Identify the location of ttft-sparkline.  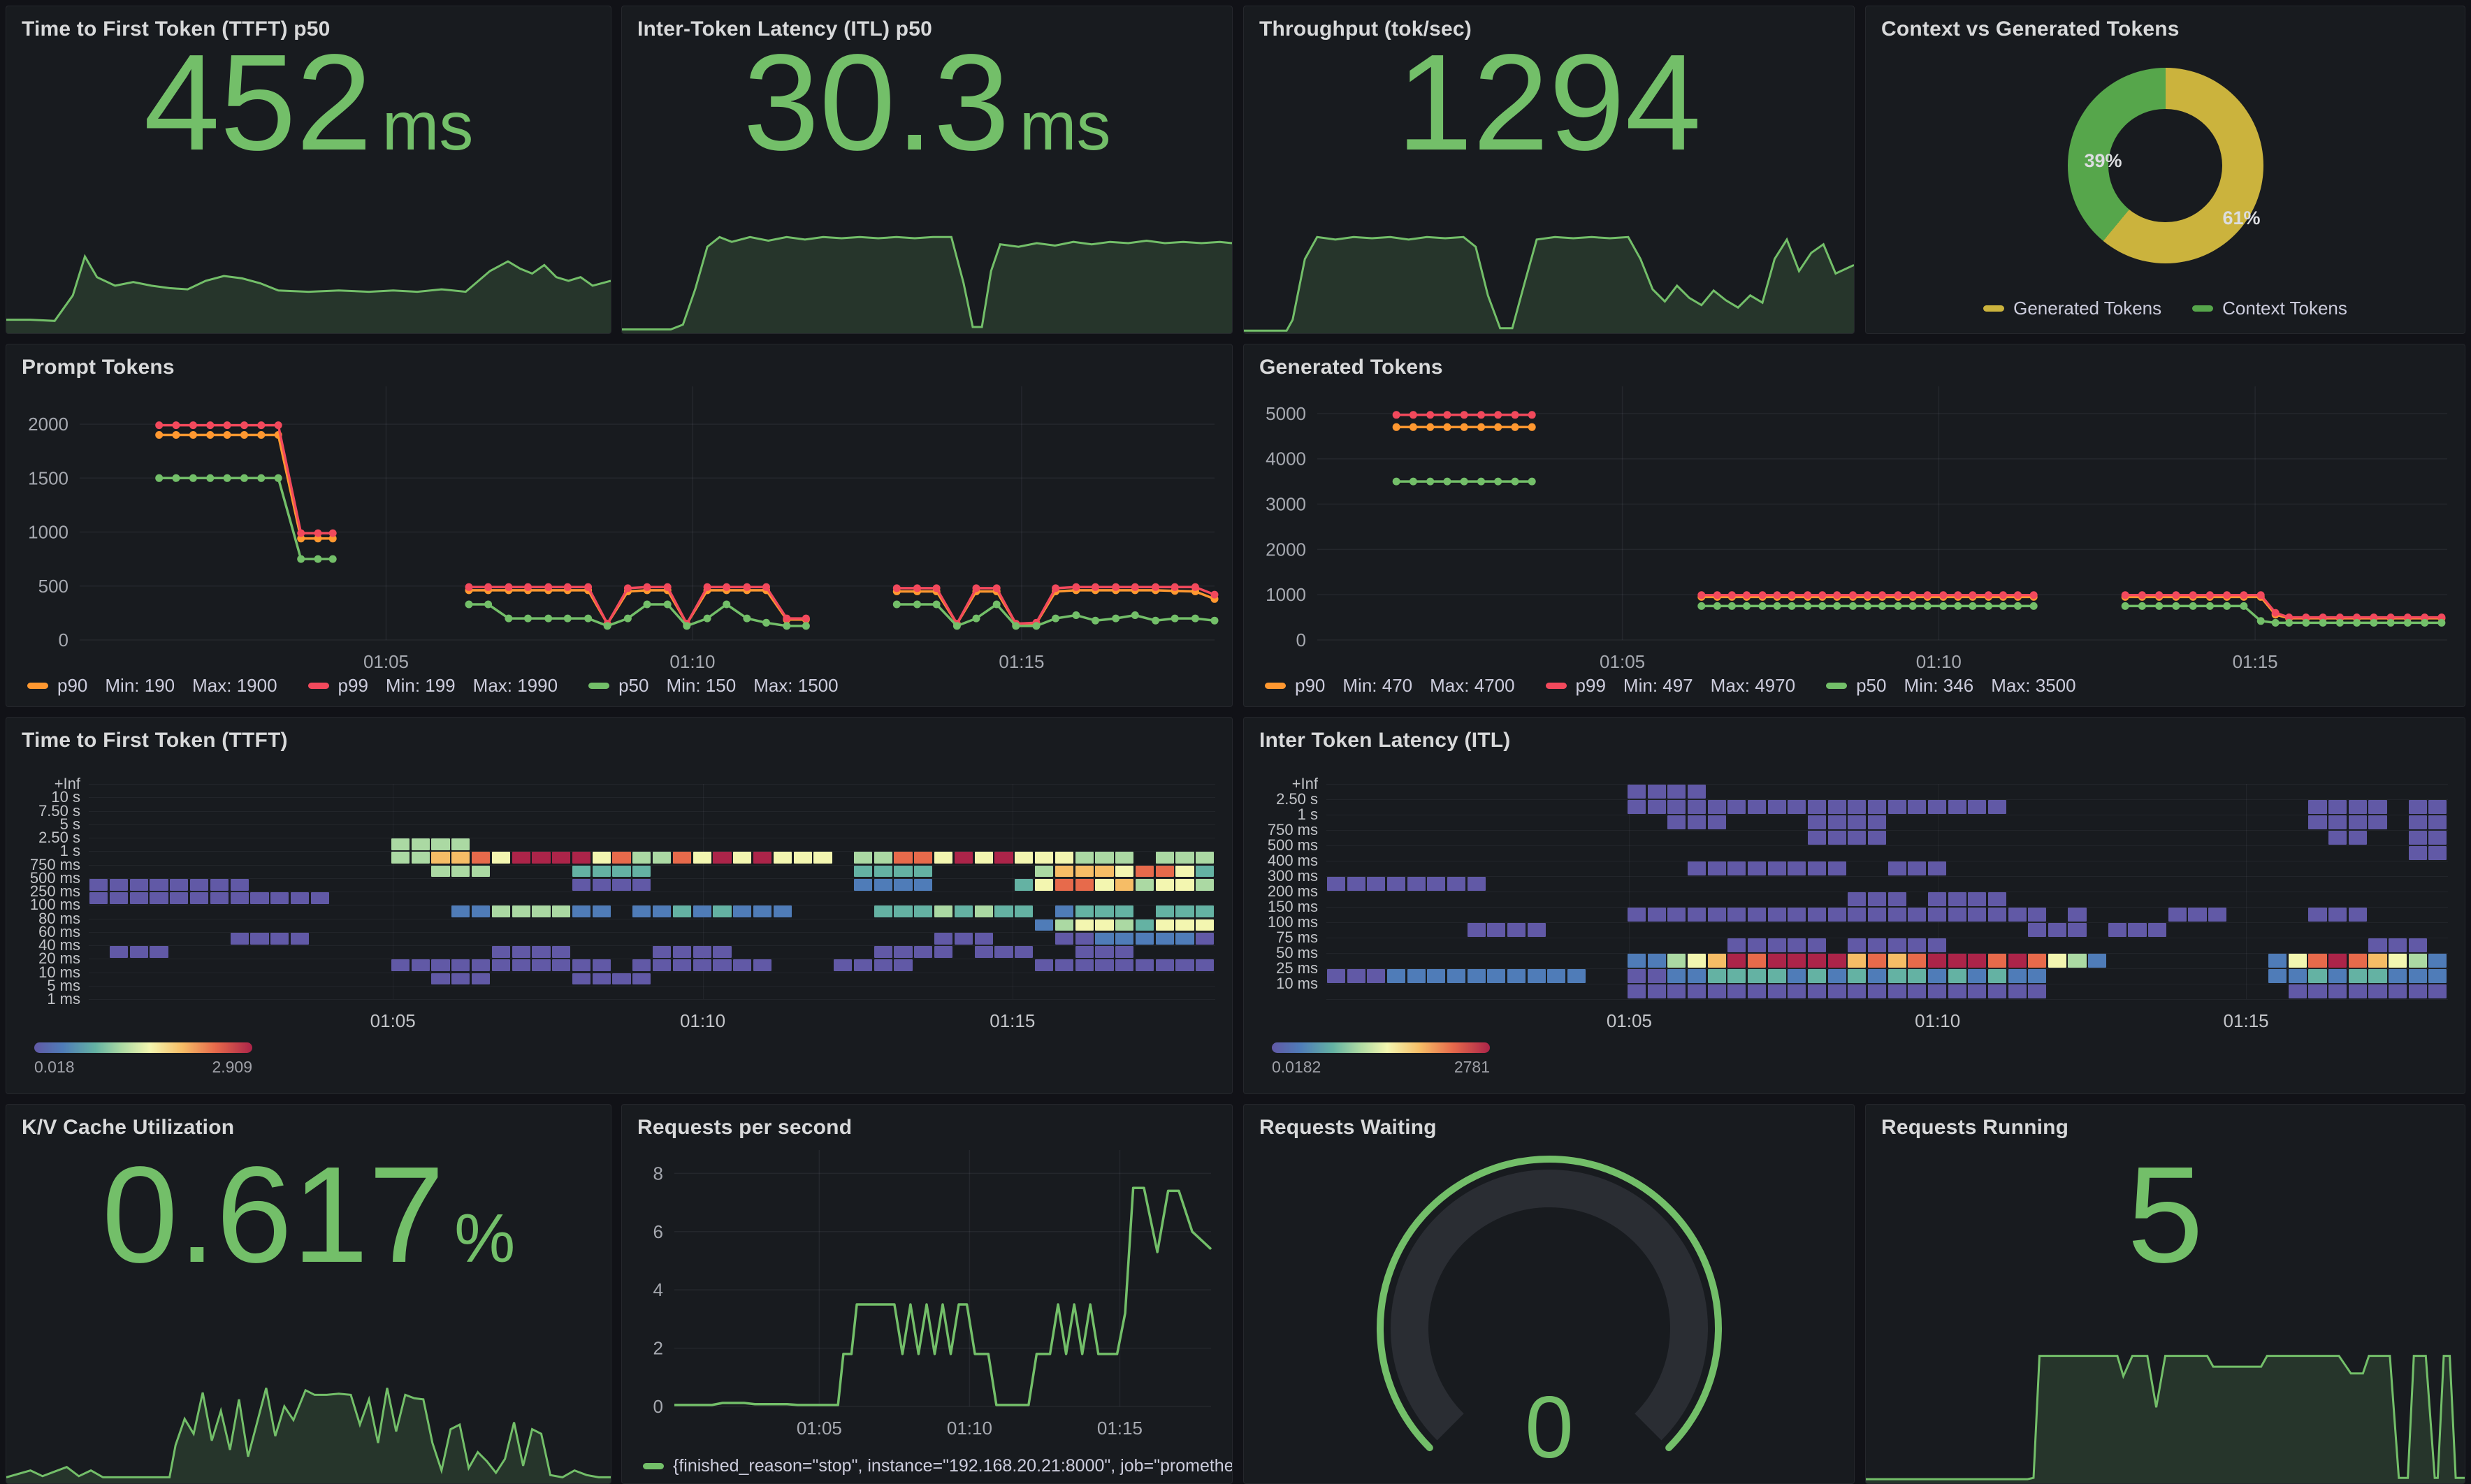
(308, 270).